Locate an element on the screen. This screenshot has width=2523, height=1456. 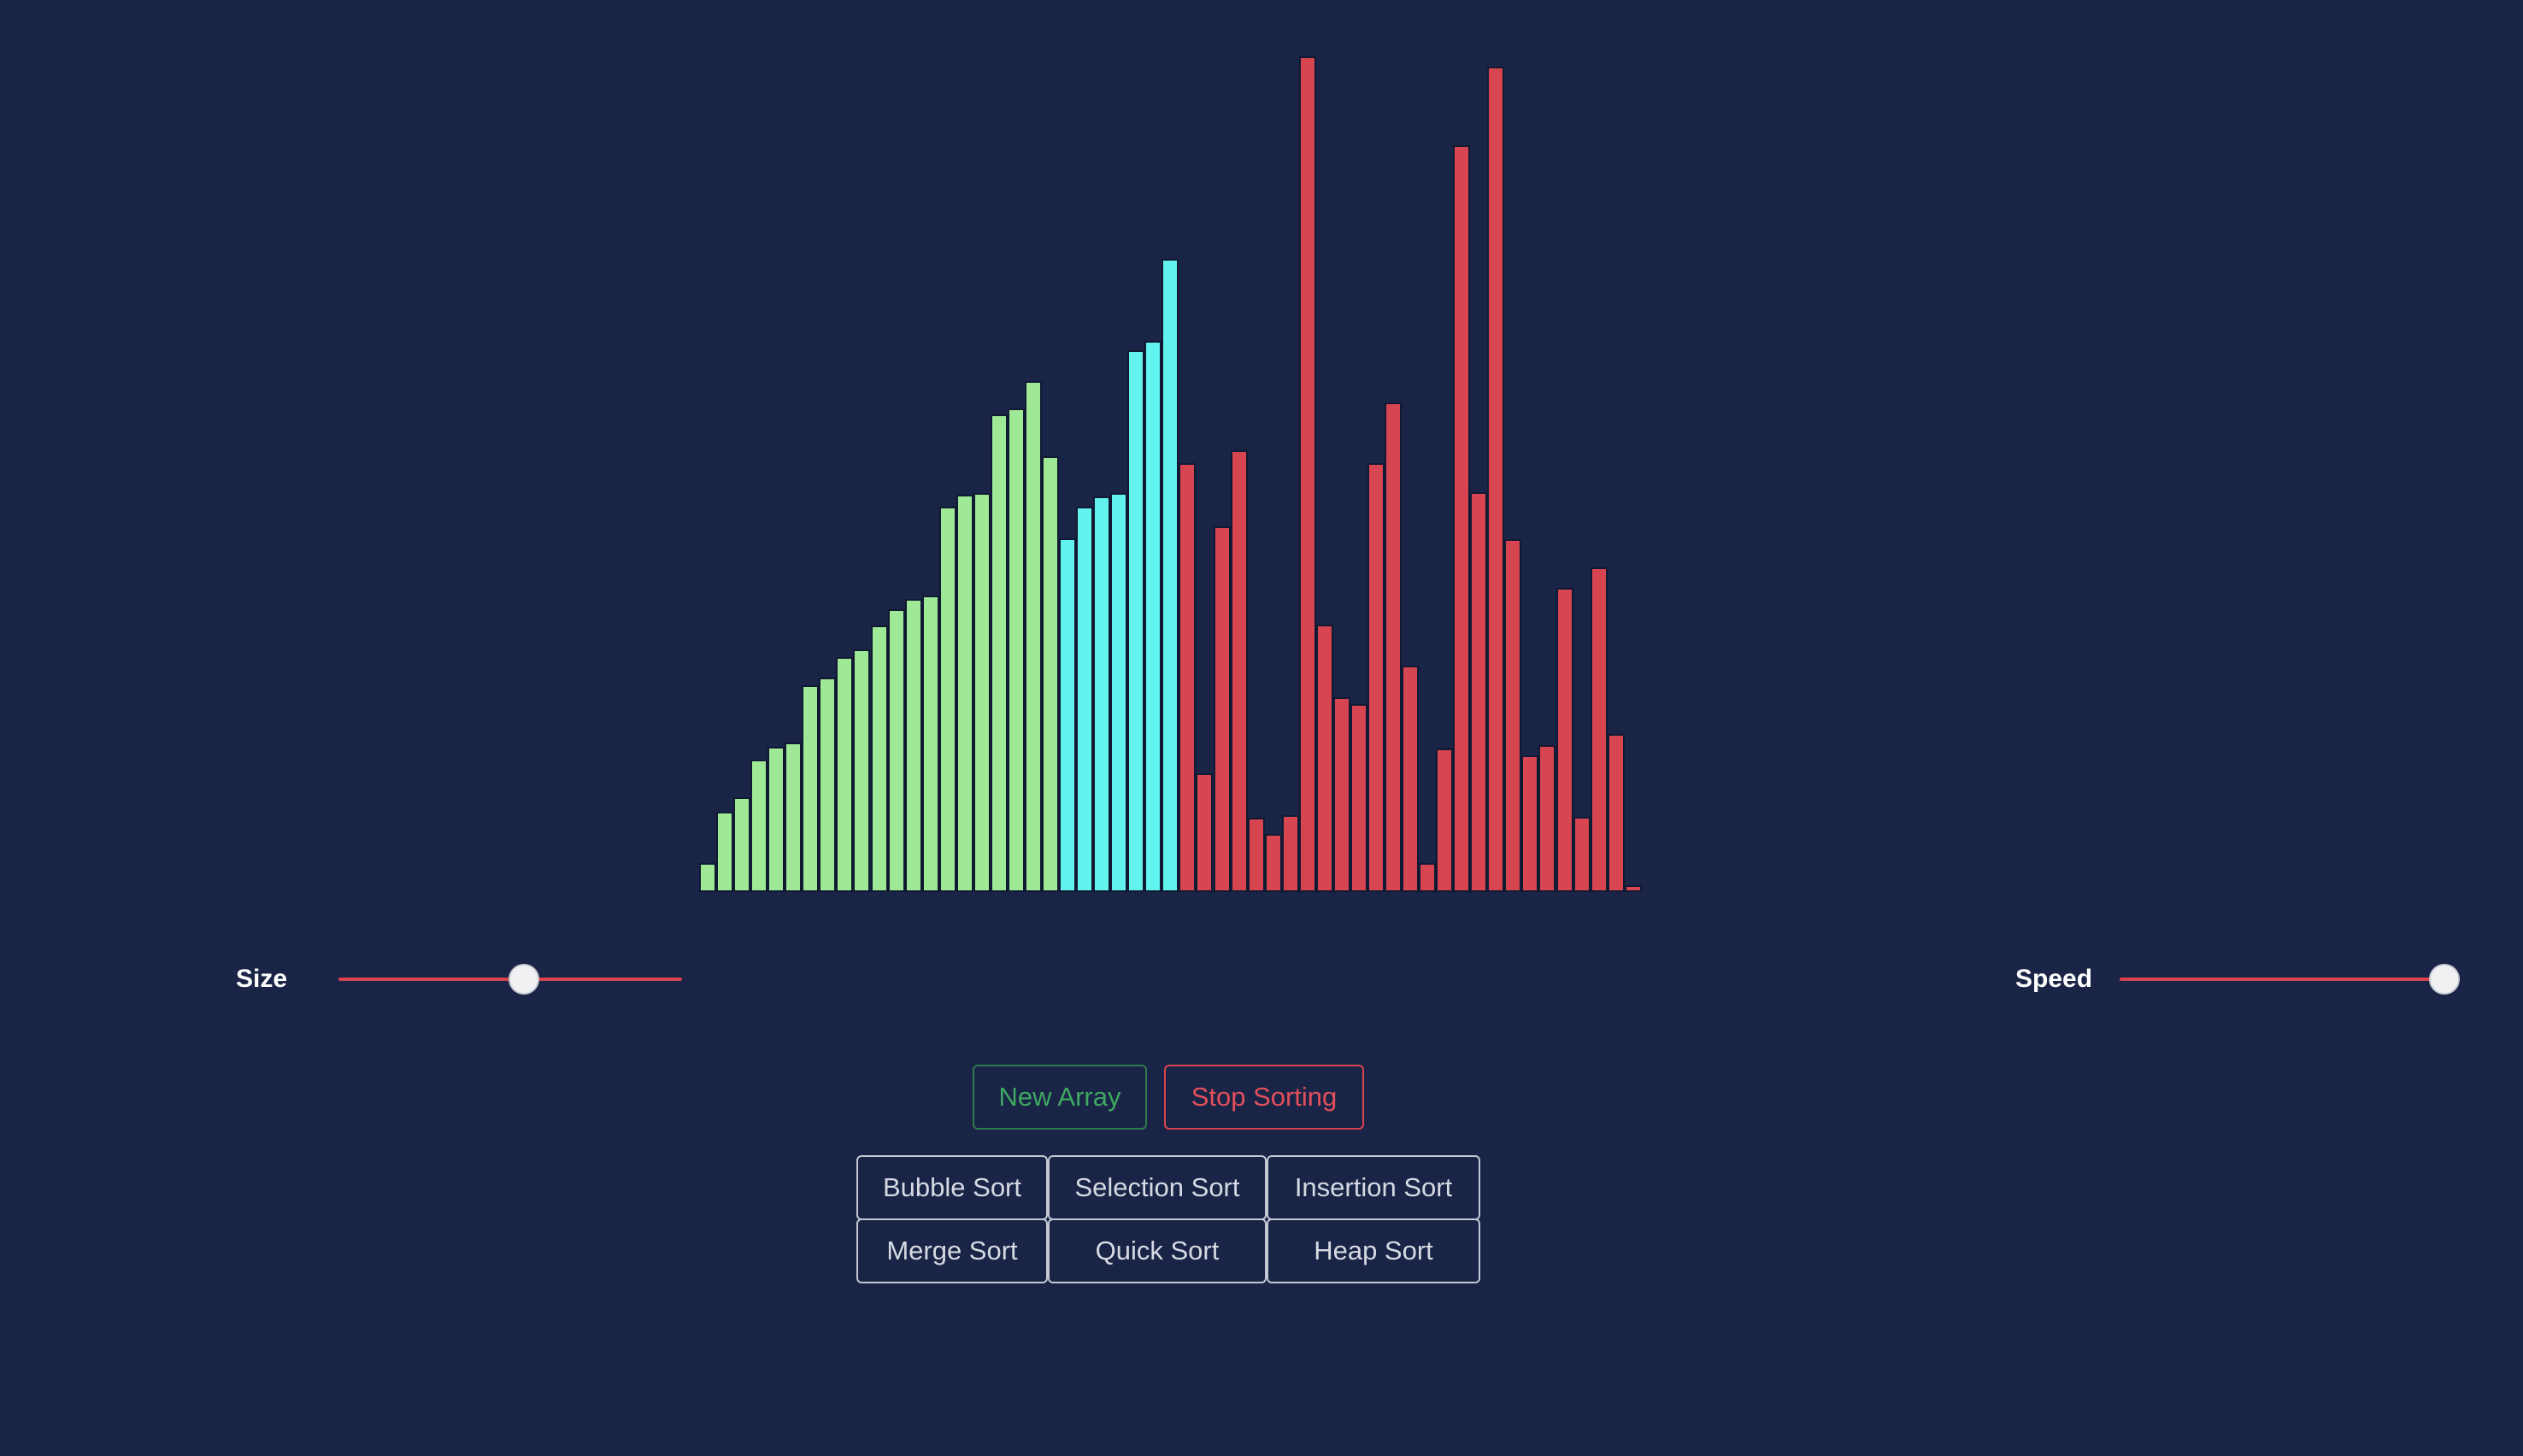
size-slider is located at coordinates (510, 979).